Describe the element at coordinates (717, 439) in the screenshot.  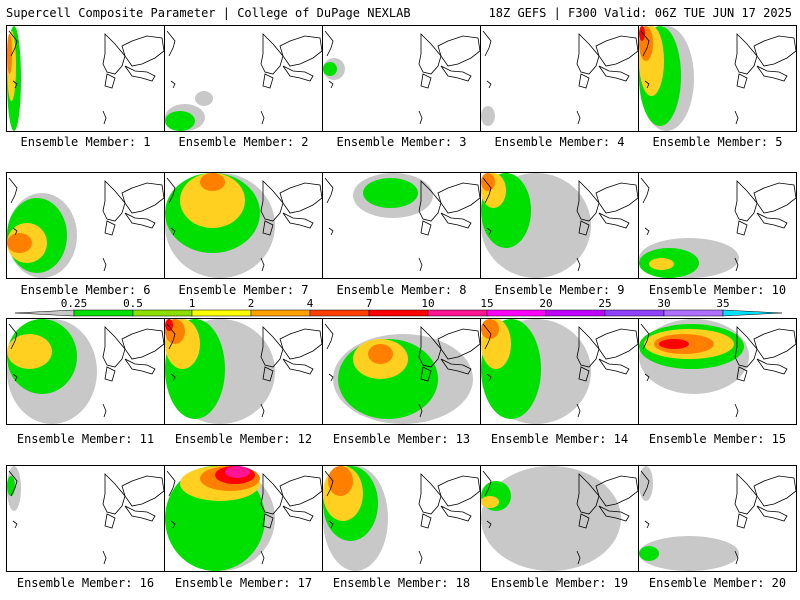
I see `member-caption-15: Ensemble Member: 15` at that location.